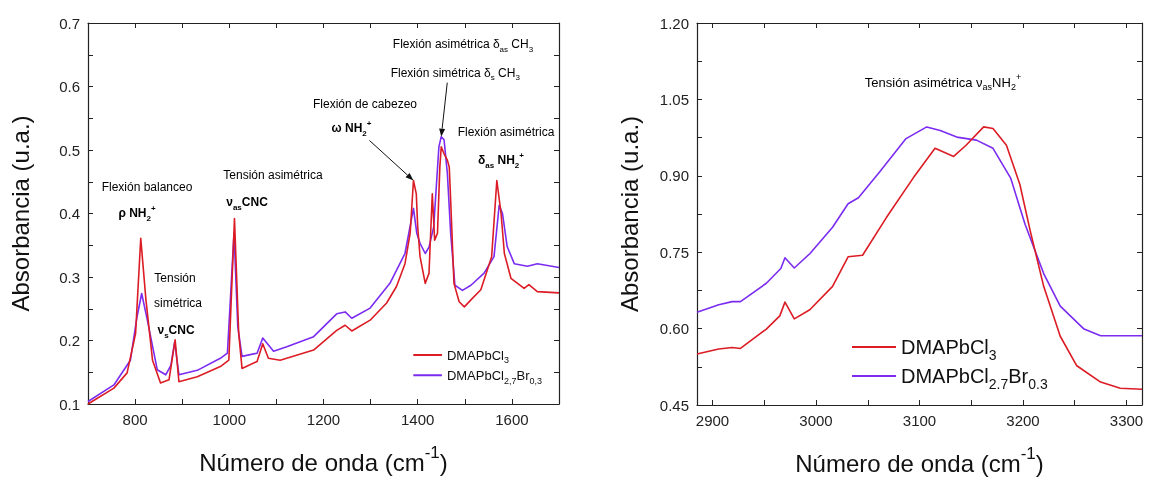  I want to click on y-tick-label: 0.3, so click(69, 277).